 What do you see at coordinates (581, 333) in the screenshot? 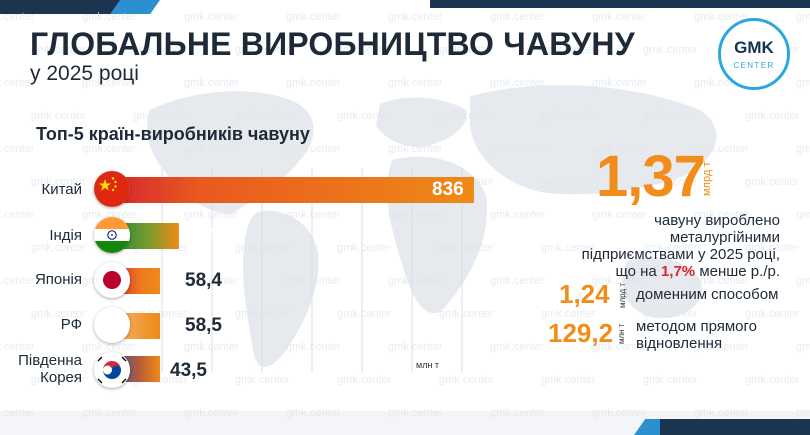
I see `direct-reduction-value: 129,2` at bounding box center [581, 333].